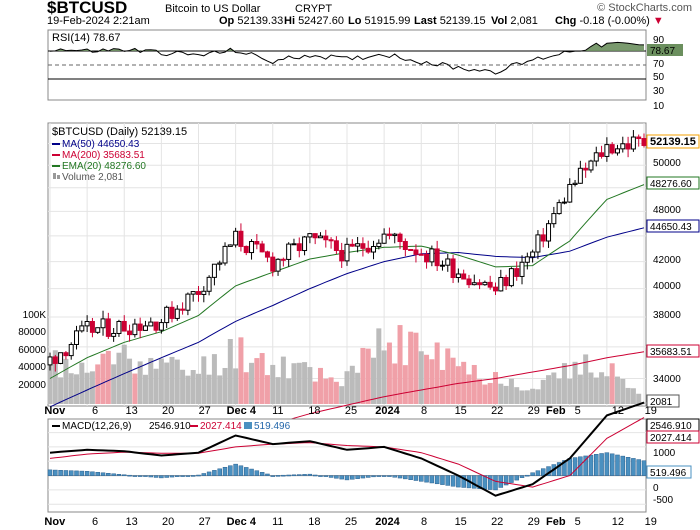  What do you see at coordinates (618, 522) in the screenshot?
I see `date-label: 12` at bounding box center [618, 522].